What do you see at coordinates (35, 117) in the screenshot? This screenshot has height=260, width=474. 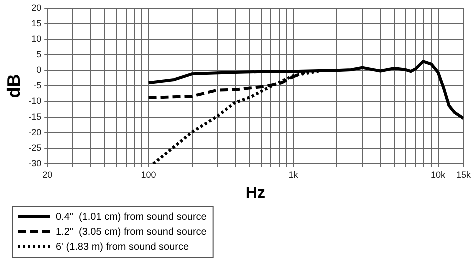 I see `y-tick-label: -15` at bounding box center [35, 117].